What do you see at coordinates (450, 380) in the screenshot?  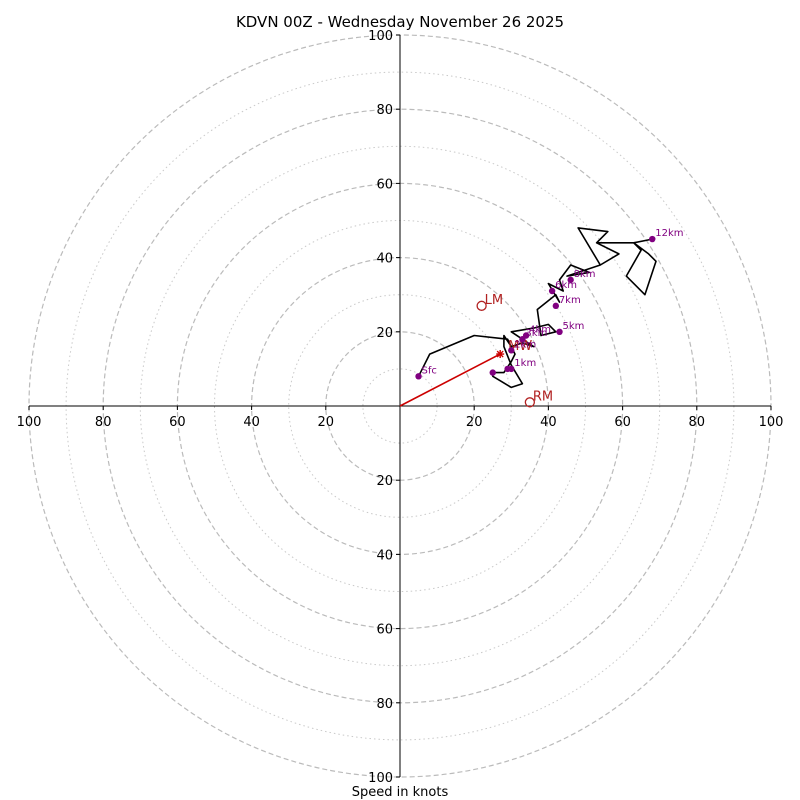 I see `mean-wind-vector` at bounding box center [450, 380].